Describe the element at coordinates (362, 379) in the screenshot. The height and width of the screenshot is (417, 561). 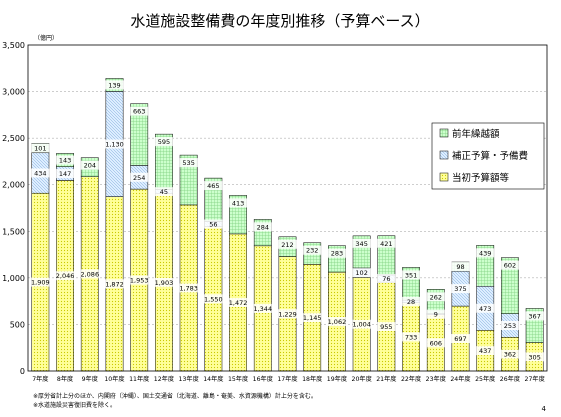
I see `x-tick-label: 20年度` at that location.